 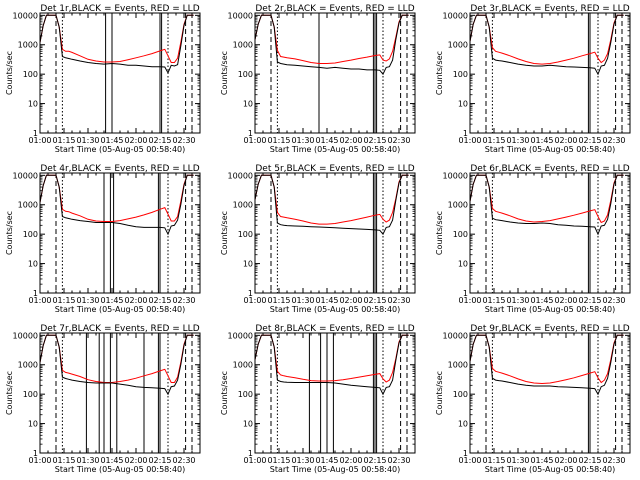 I want to click on panel-title: Det 4r,BLACK = Events, RED = LLD, so click(x=119, y=169).